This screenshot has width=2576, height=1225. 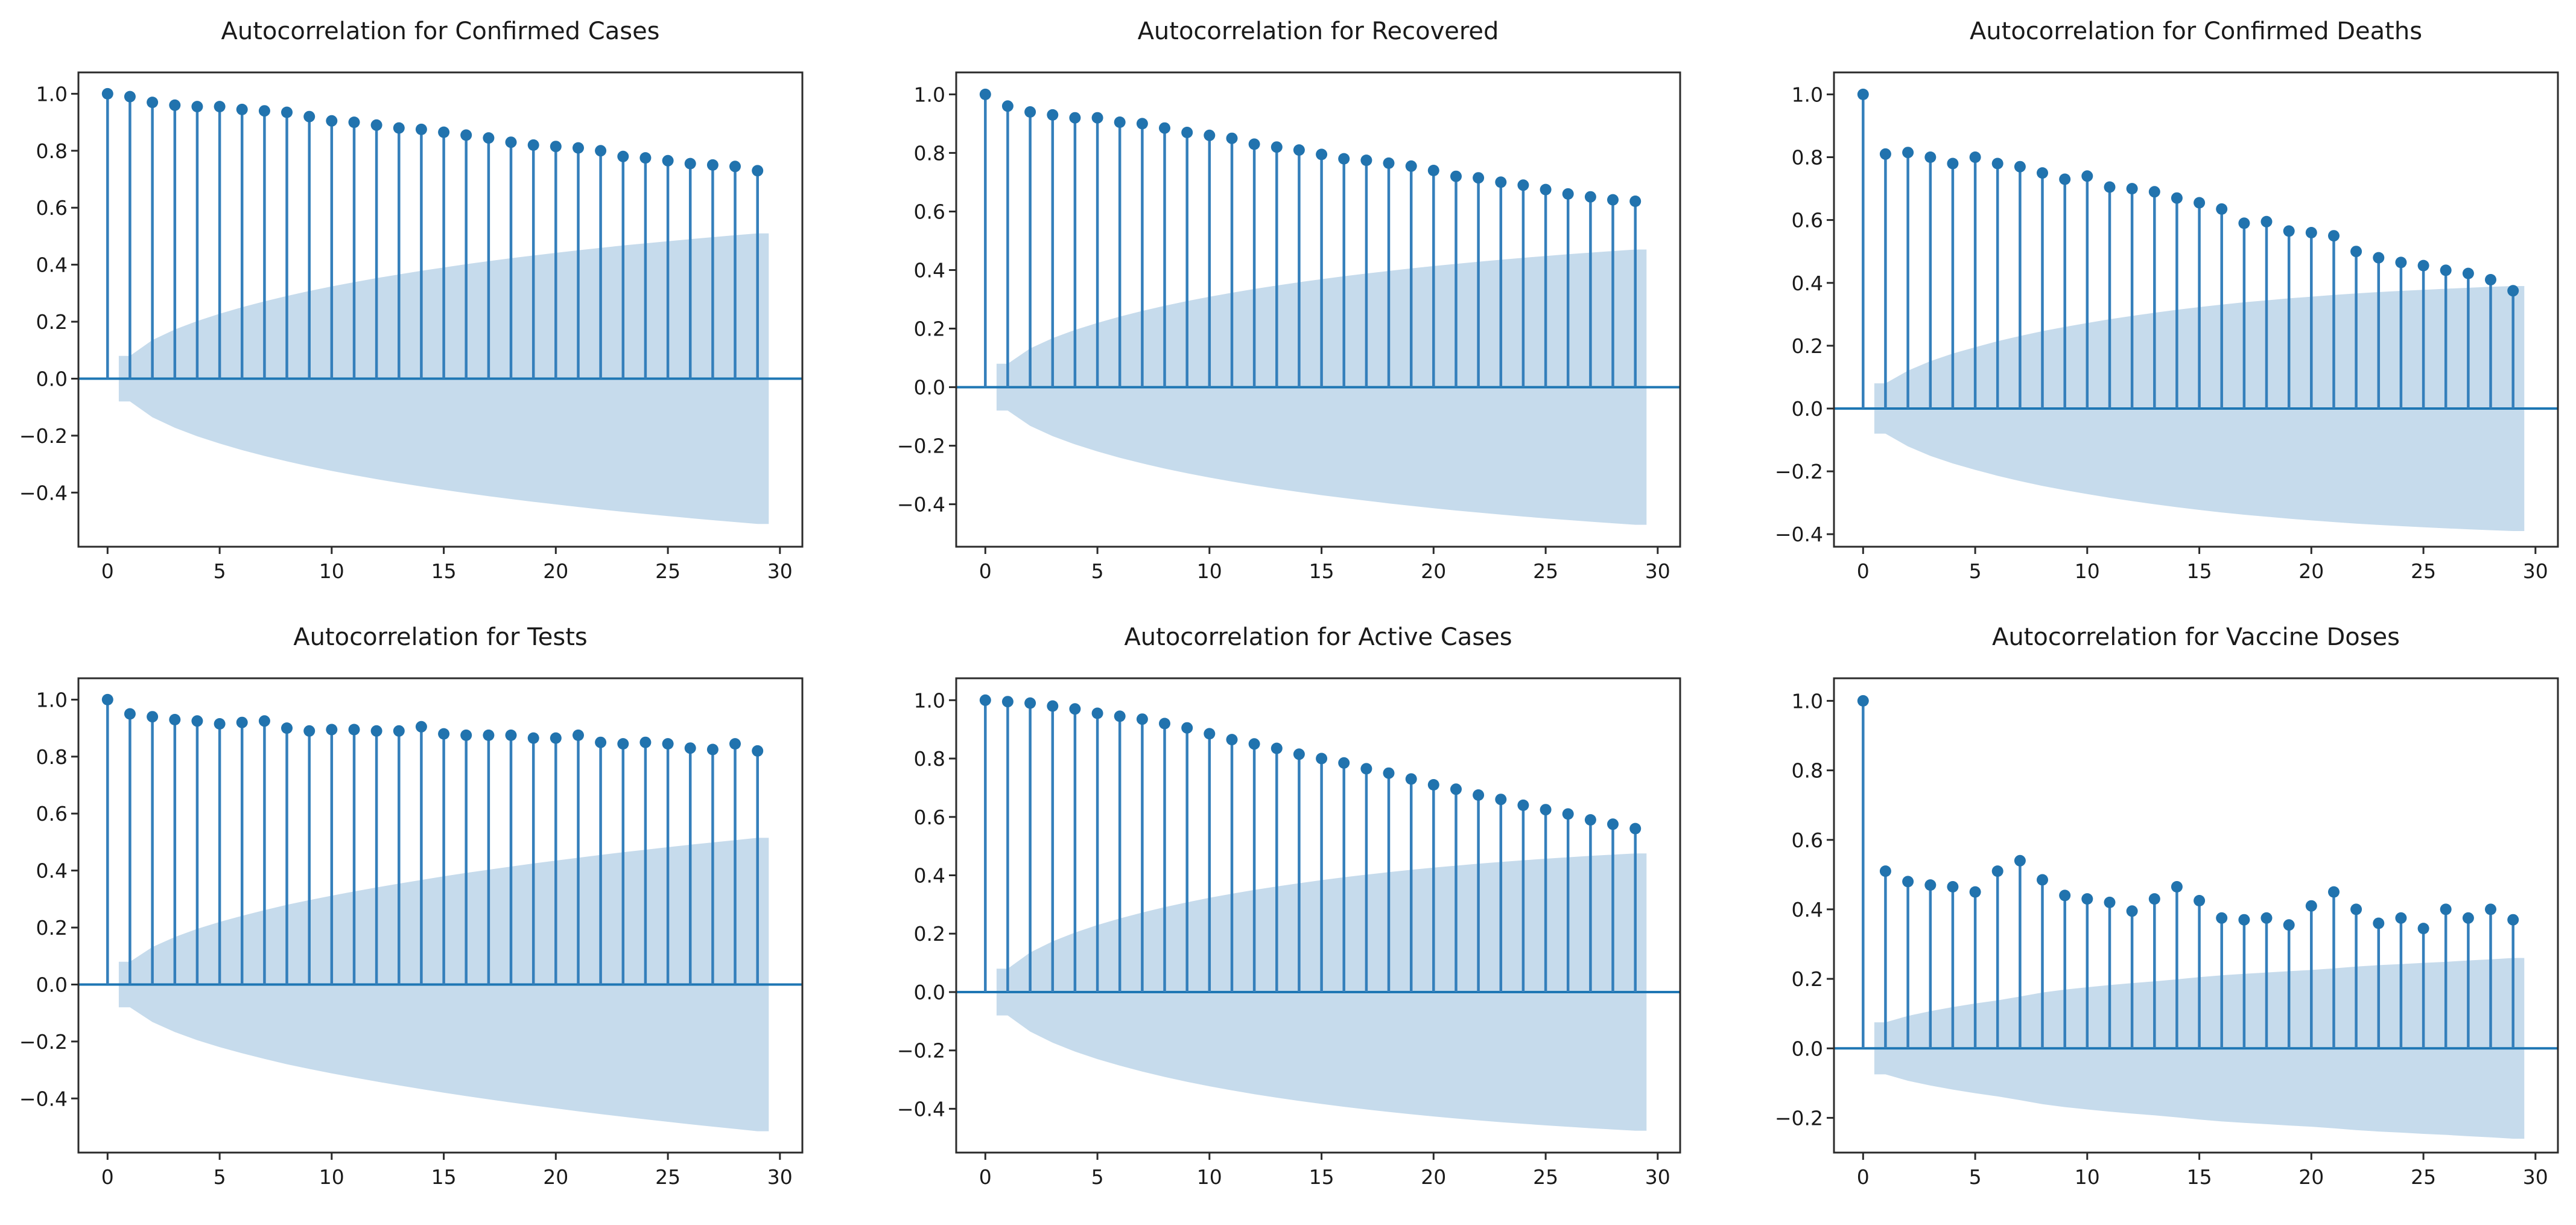 What do you see at coordinates (1545, 1177) in the screenshot?
I see `x-tick-label: 25` at bounding box center [1545, 1177].